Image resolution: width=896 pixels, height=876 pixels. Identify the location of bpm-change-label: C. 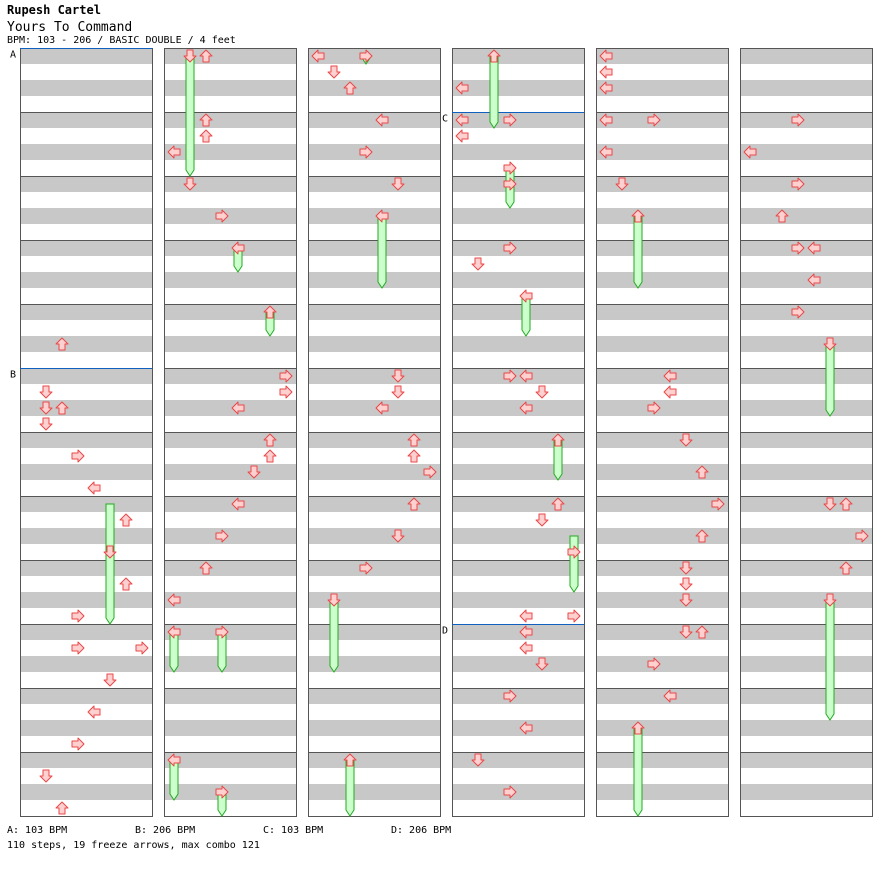
(445, 119).